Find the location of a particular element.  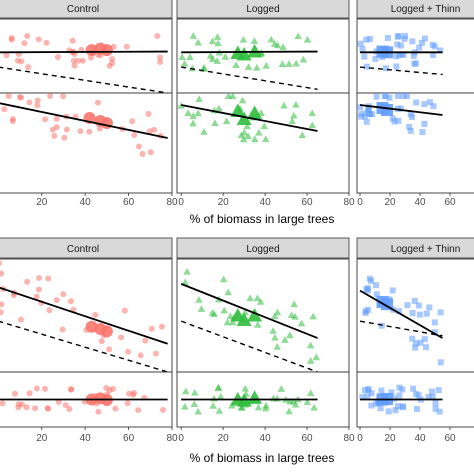

x-tick-label: 80 is located at coordinates (172, 438).